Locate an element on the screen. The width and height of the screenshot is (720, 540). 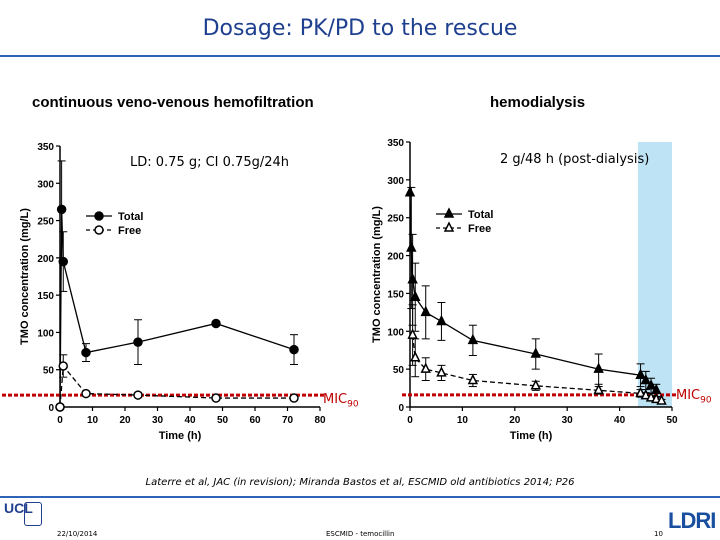
title-divider is located at coordinates (360, 56).